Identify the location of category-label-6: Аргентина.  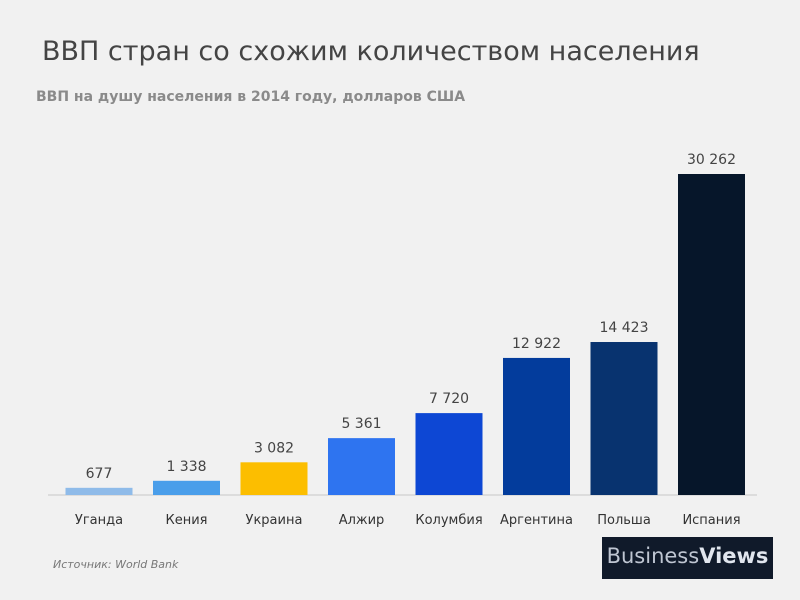
(536, 520).